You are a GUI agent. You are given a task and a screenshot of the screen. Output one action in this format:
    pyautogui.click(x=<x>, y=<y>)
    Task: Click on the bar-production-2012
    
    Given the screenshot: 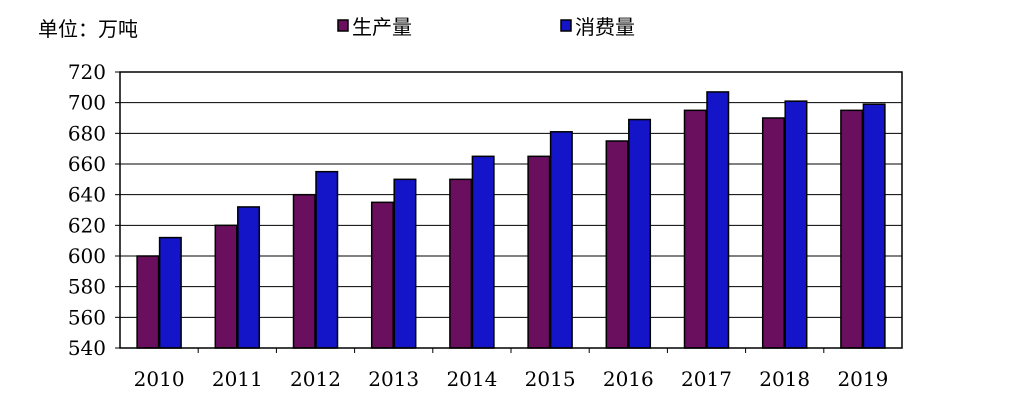 What is the action you would take?
    pyautogui.click(x=304, y=271)
    